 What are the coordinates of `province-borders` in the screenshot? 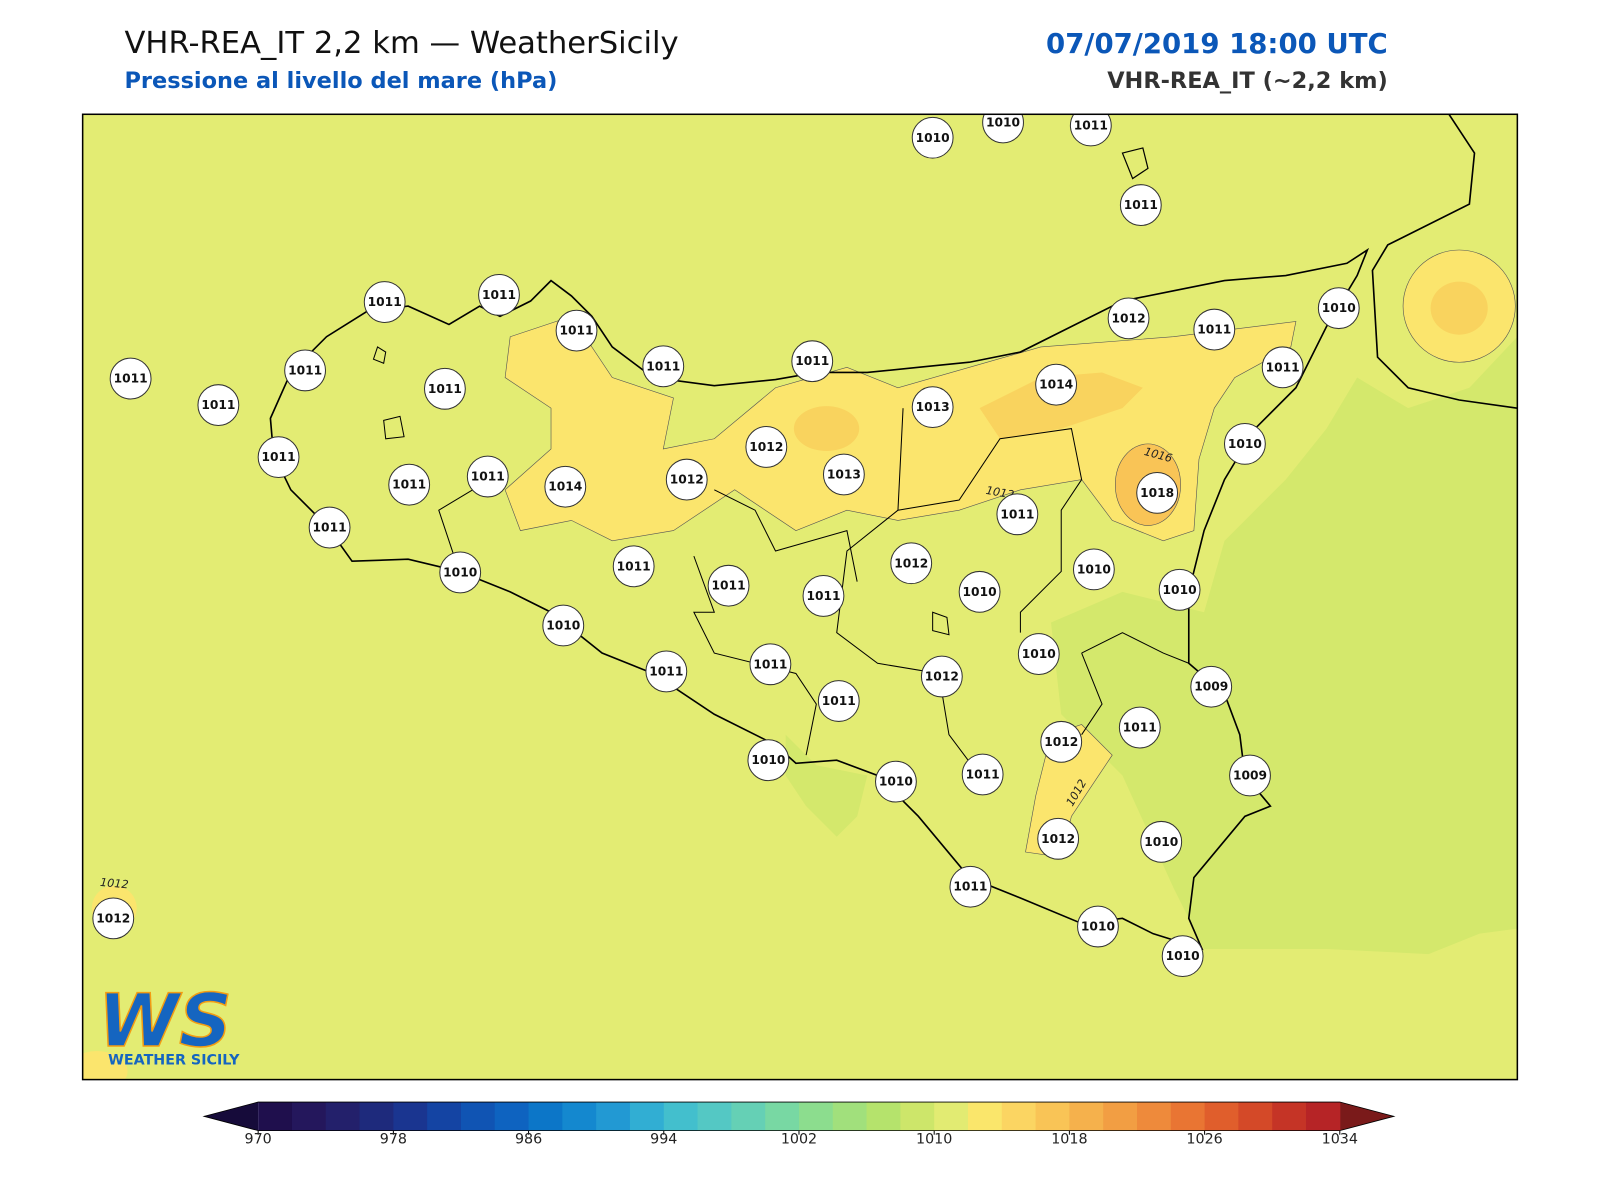 It's located at (813, 592).